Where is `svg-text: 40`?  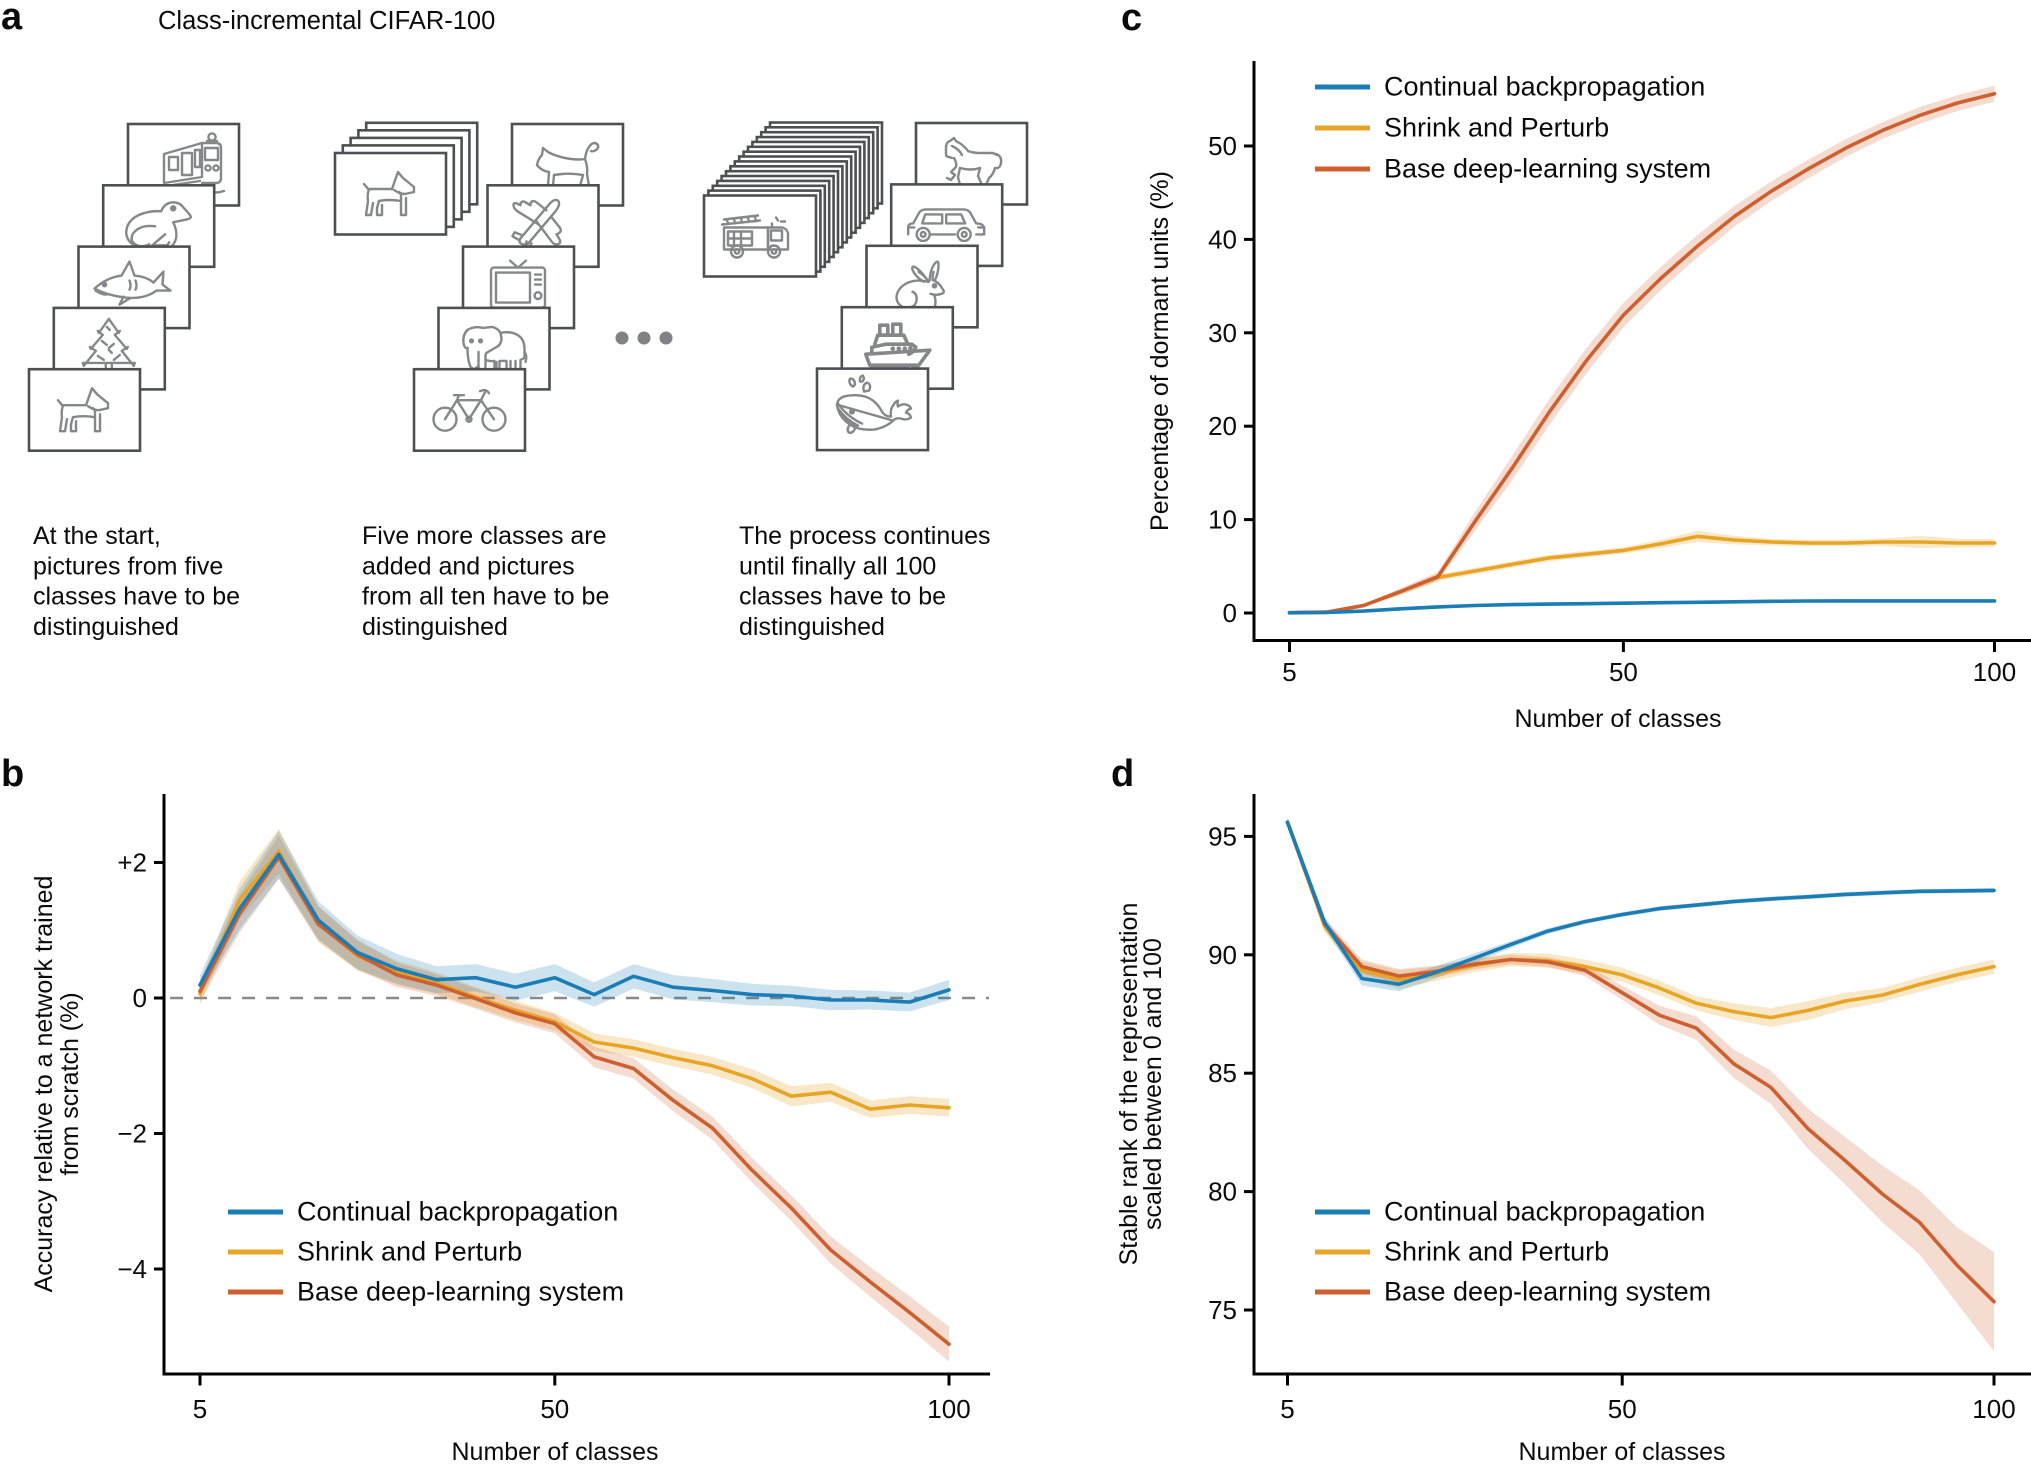
svg-text: 40 is located at coordinates (1222, 239).